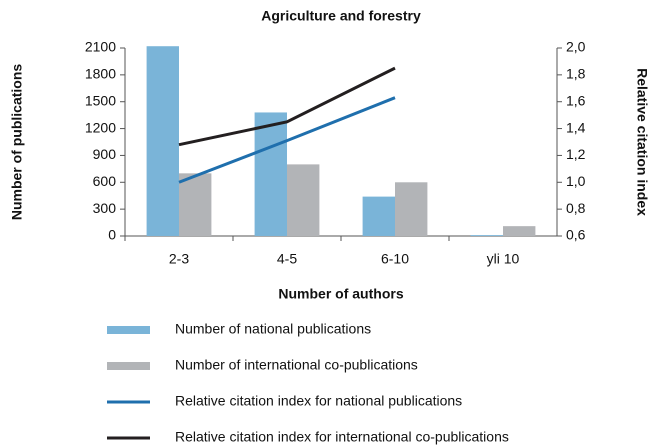 This screenshot has width=661, height=448. I want to click on y2-tick-label: 1,2, so click(576, 154).